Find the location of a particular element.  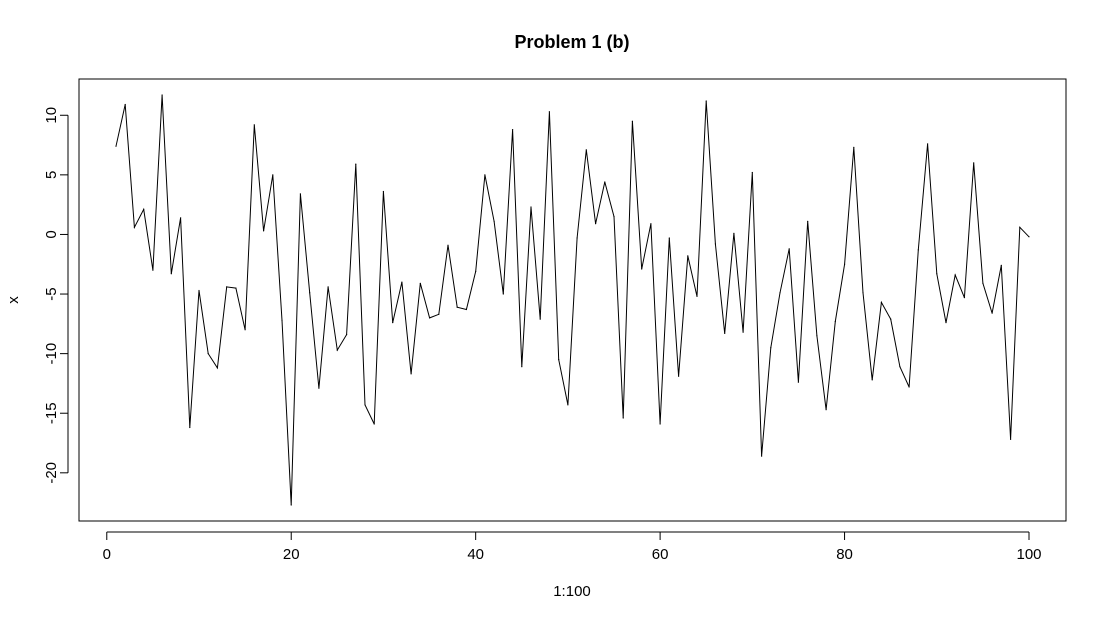

y-tick-label: 10 is located at coordinates (51, 115).